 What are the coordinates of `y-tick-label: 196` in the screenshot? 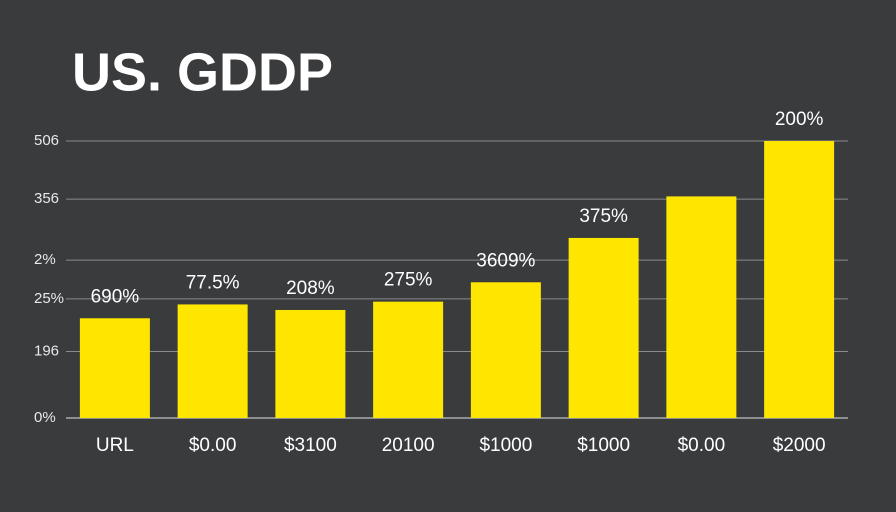 It's located at (46, 350).